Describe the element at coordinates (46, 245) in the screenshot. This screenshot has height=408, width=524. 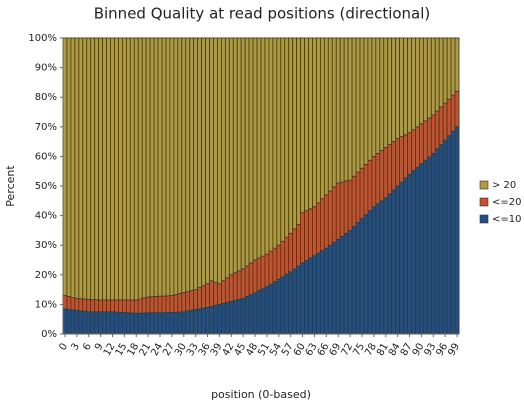
I see `y-tick-label: 30%` at that location.